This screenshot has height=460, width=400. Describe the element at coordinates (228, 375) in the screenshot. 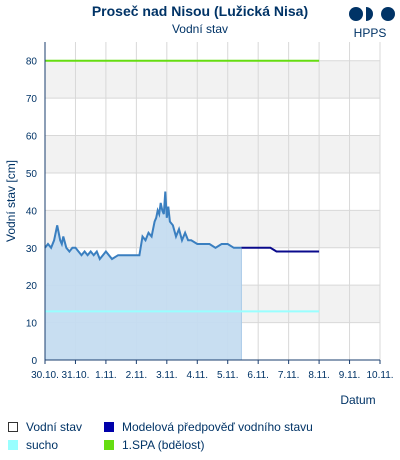

I see `x-tick-label-6: 5.11.` at that location.